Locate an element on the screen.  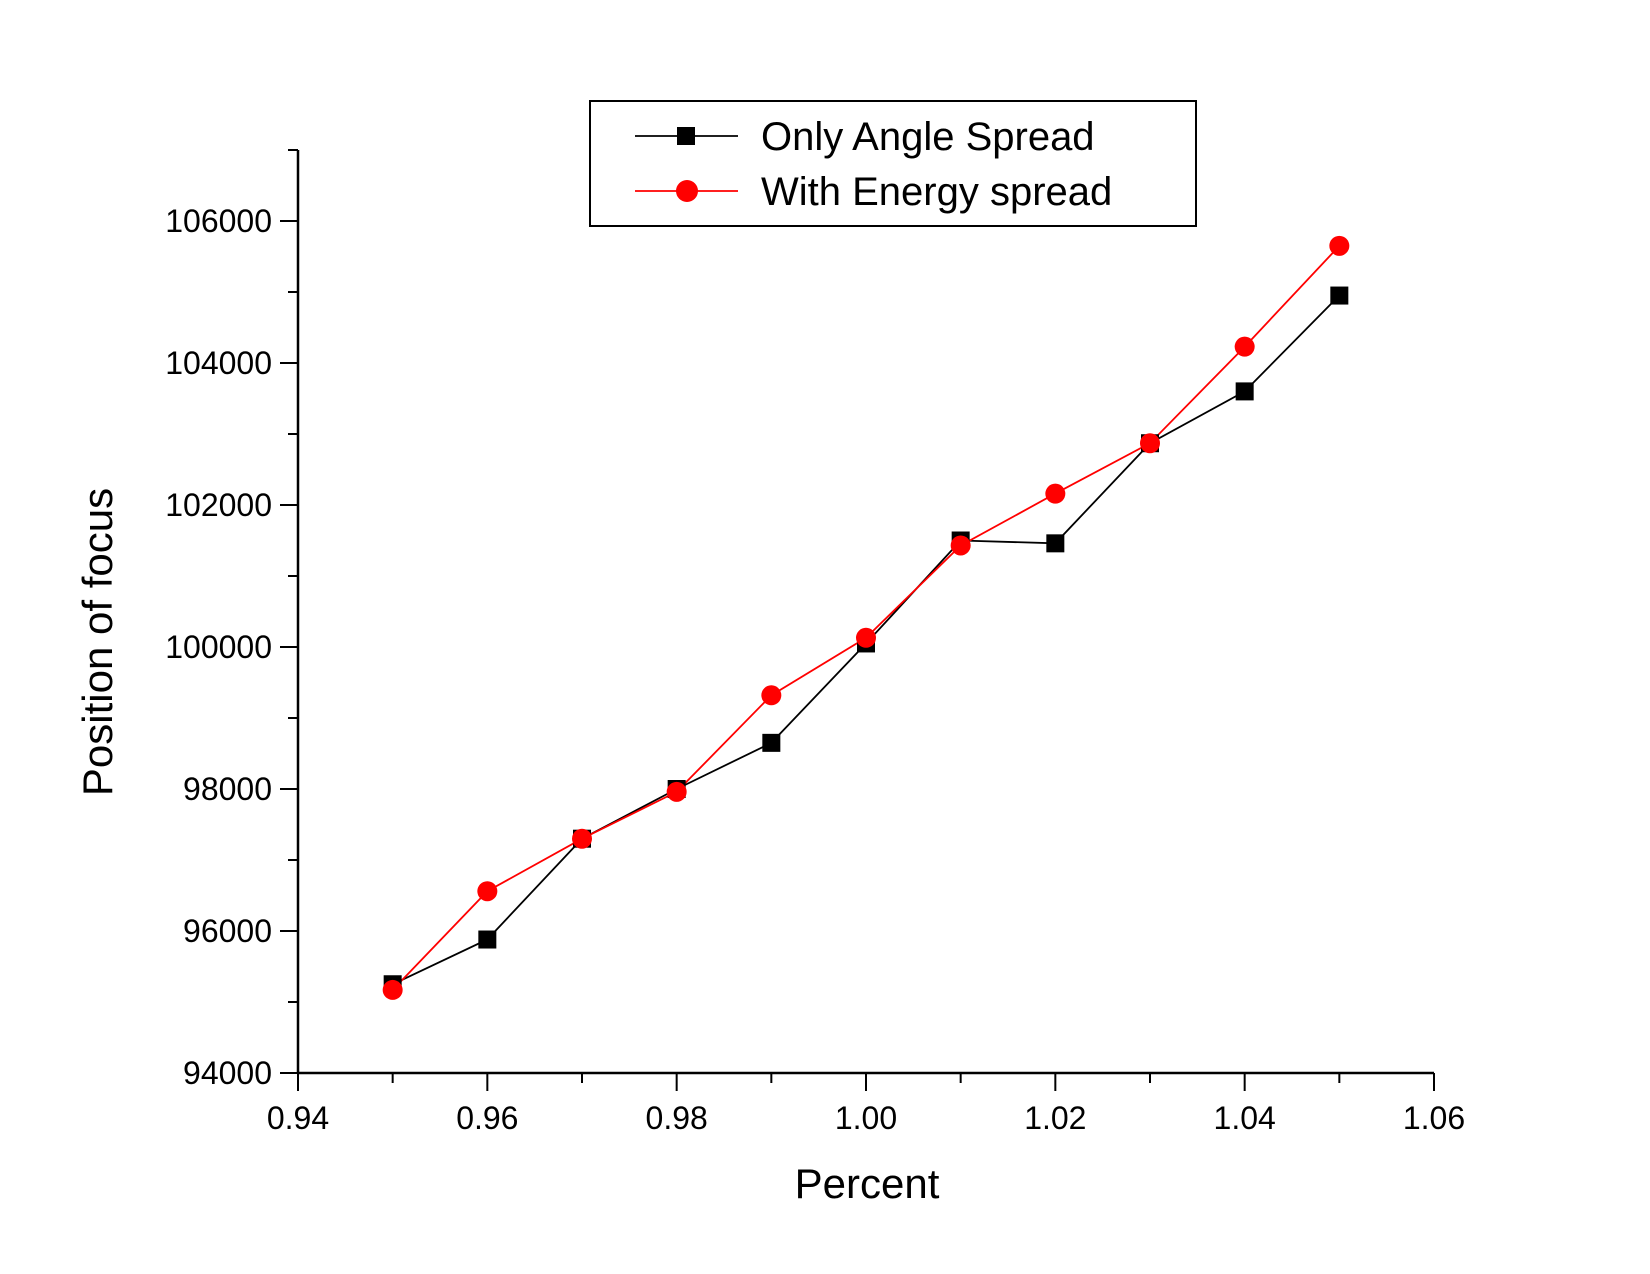
legend-marker-with-energy-spread is located at coordinates (687, 191).